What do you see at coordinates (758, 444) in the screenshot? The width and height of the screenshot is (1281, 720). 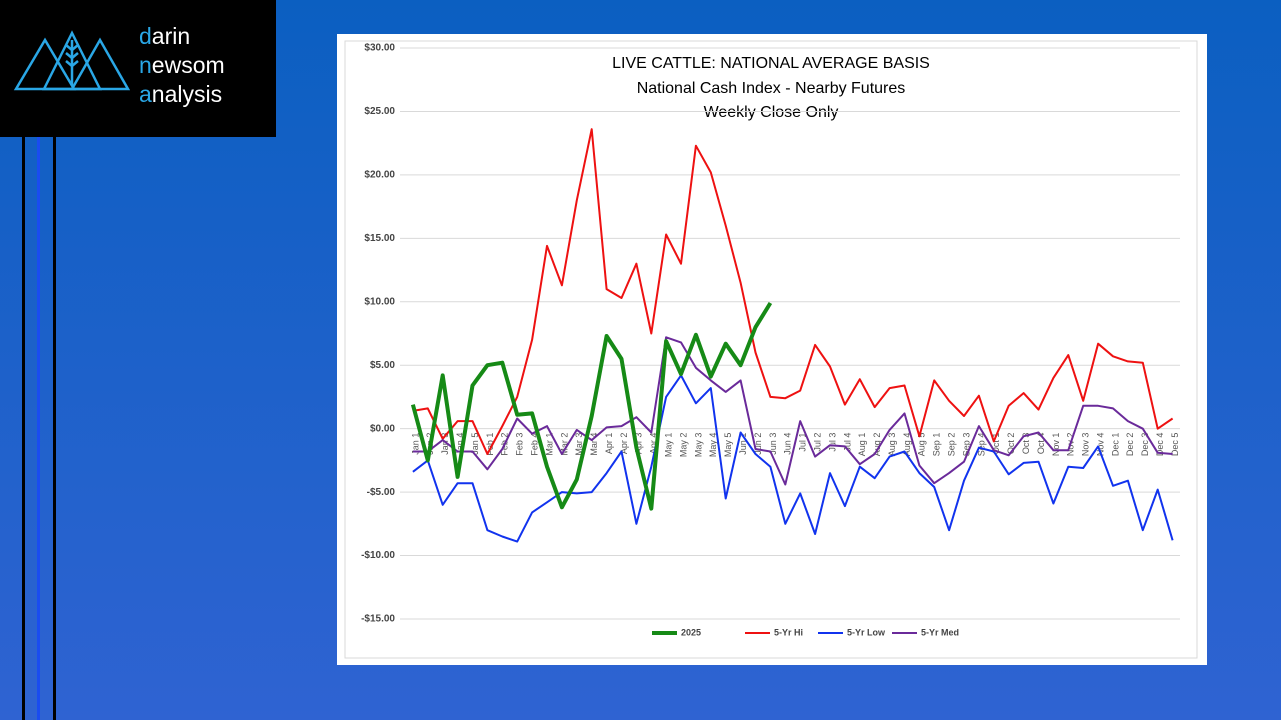 I see `x-tick-label: Jun 2` at bounding box center [758, 444].